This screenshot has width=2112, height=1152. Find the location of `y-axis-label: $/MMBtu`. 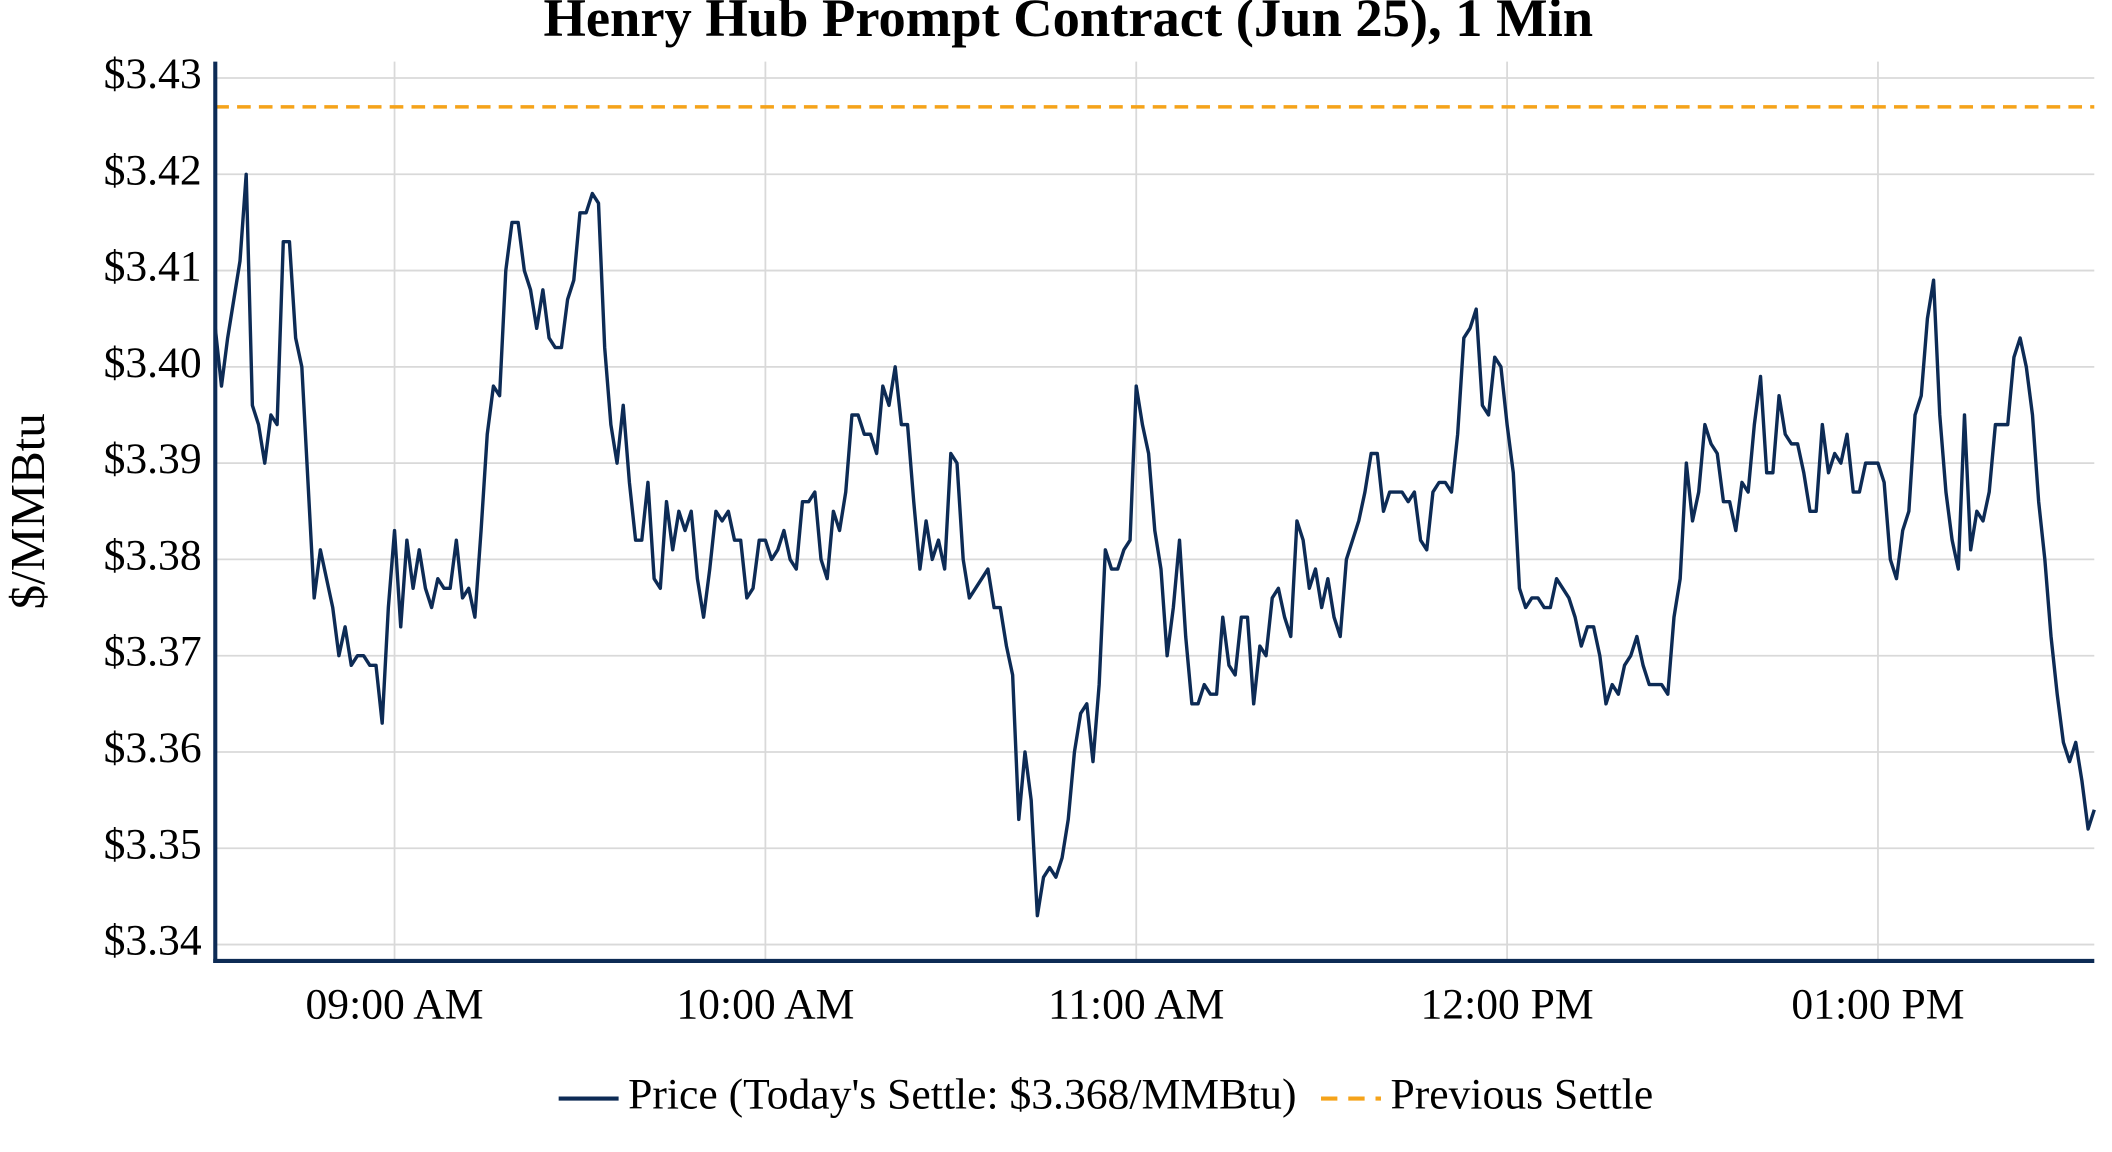

y-axis-label: $/MMBtu is located at coordinates (27, 511).